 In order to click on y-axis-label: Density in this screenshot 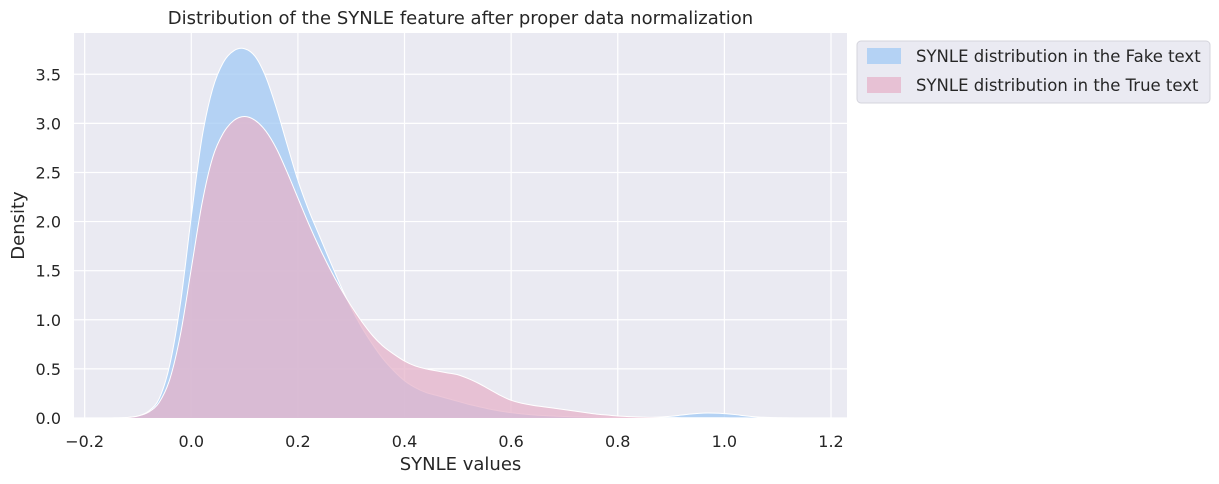, I will do `click(18, 225)`.